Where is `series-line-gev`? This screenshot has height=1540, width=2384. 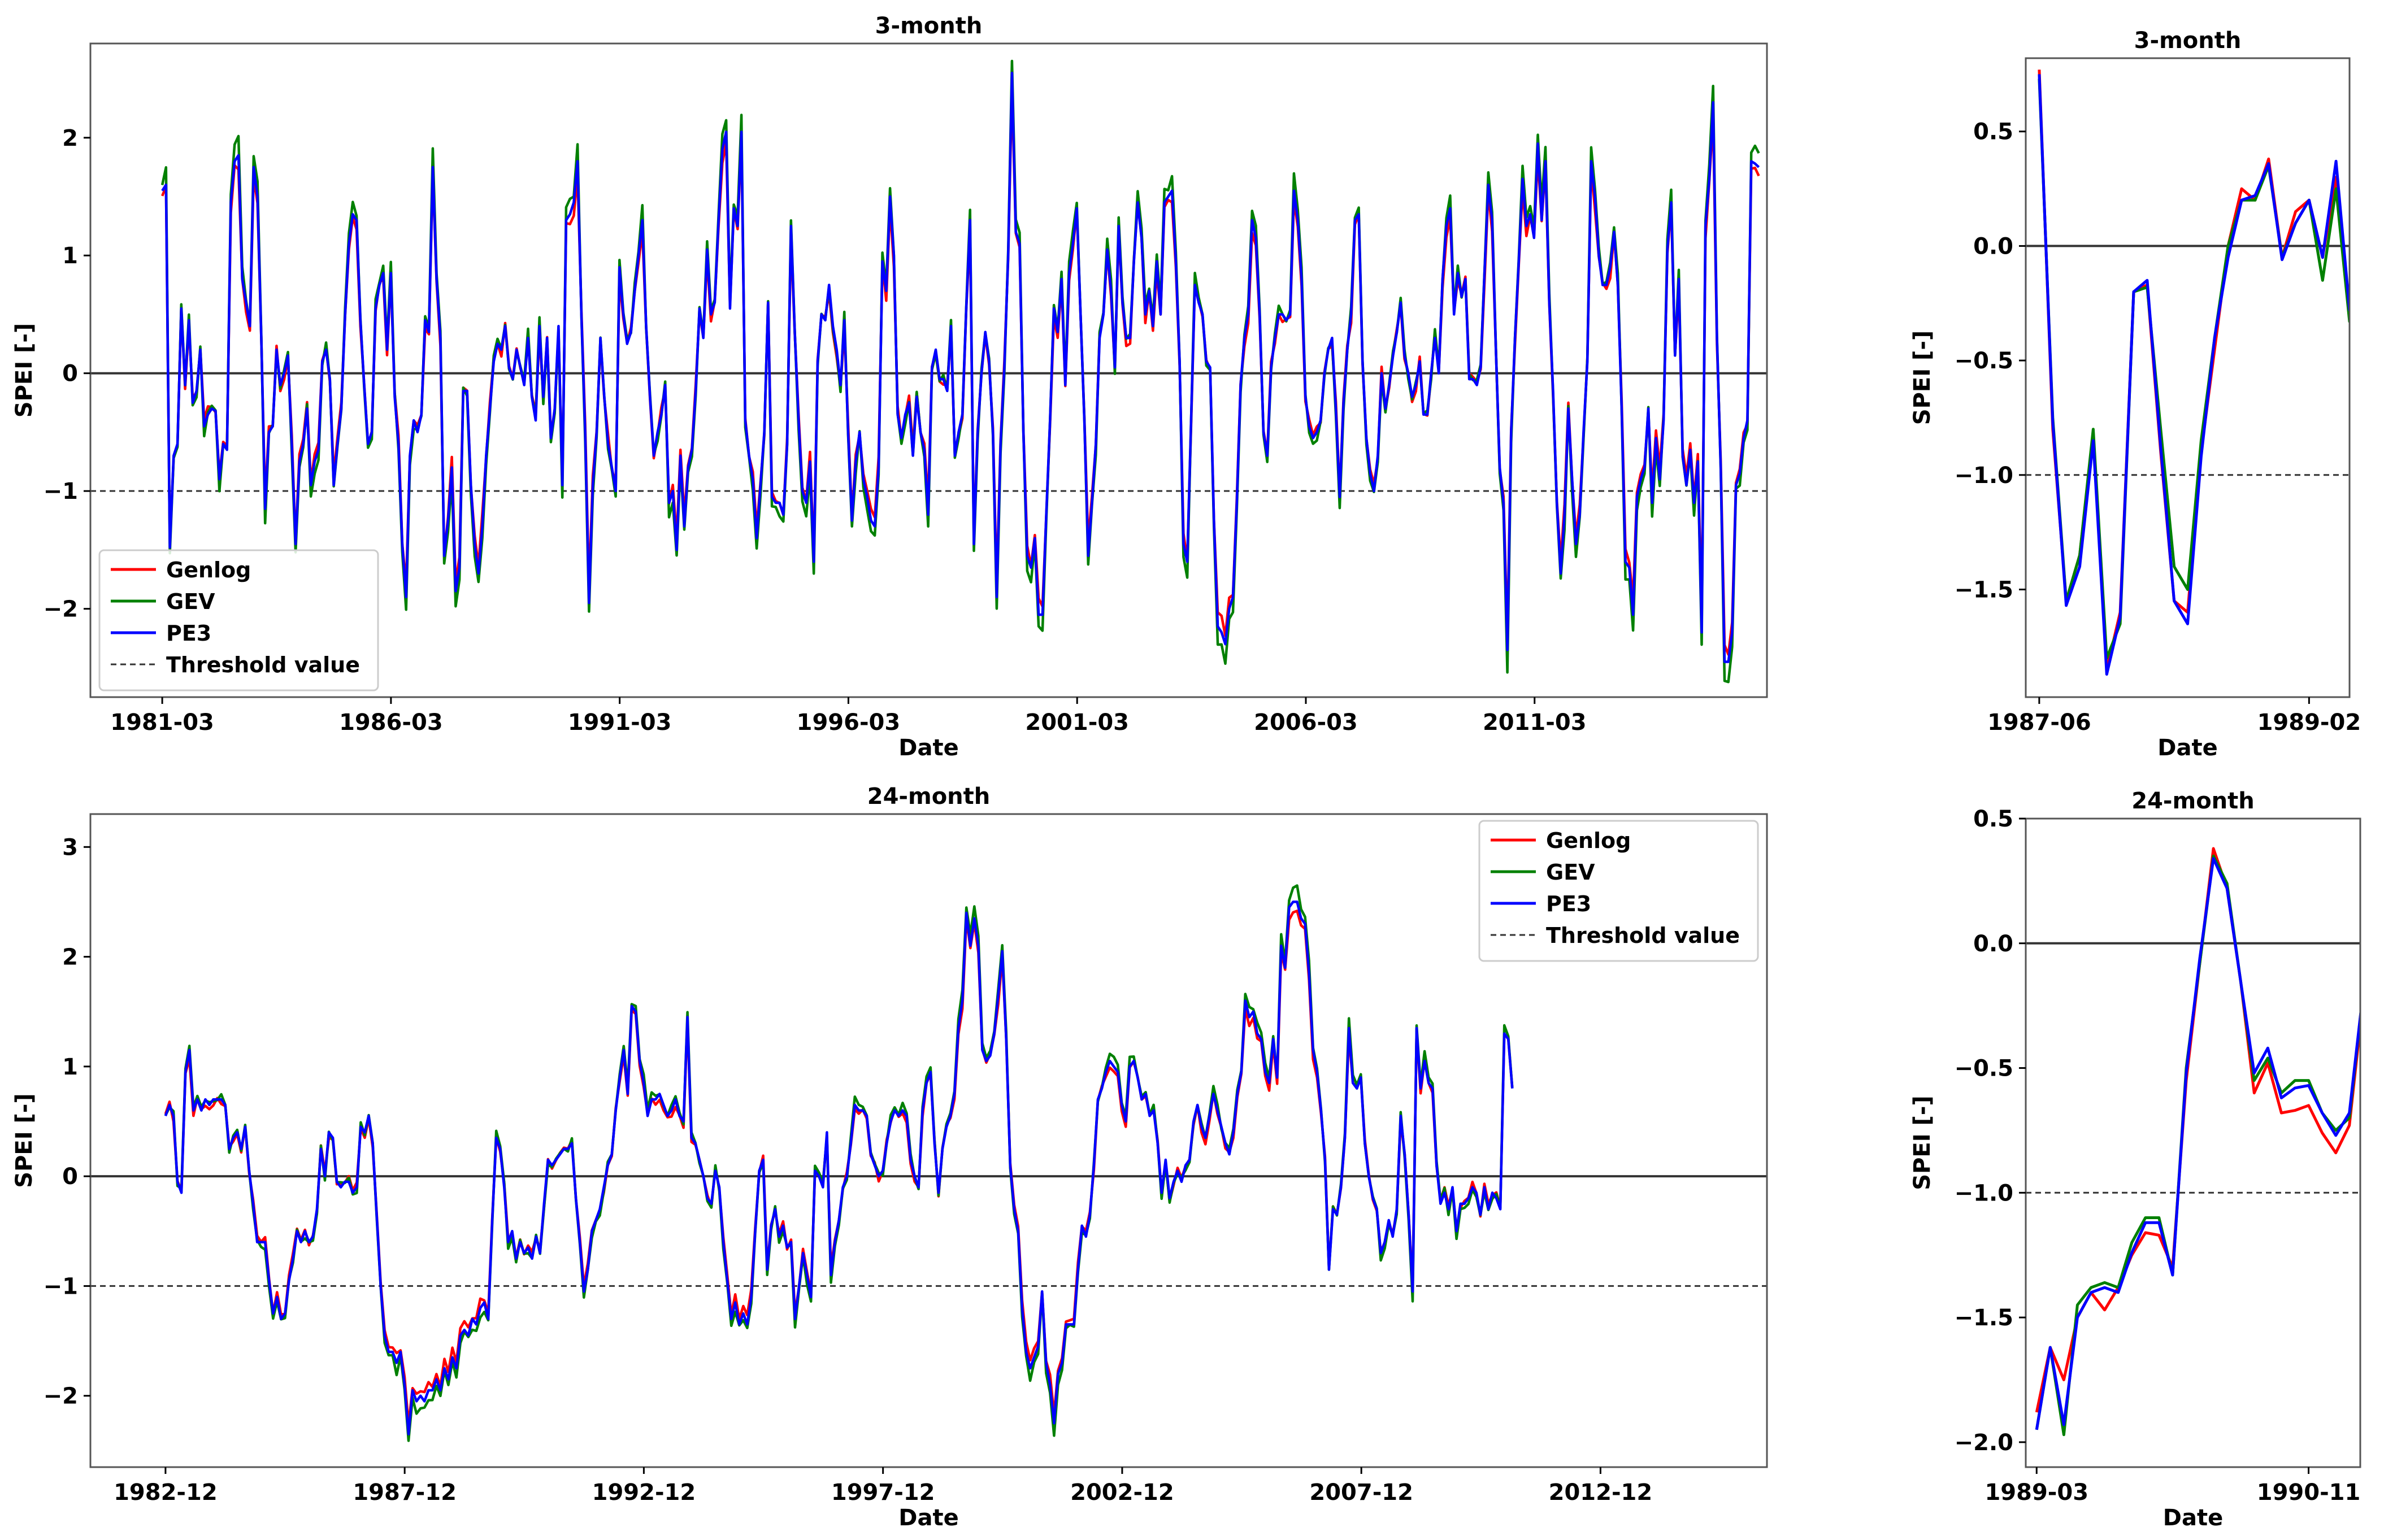 series-line-gev is located at coordinates (2194, 370).